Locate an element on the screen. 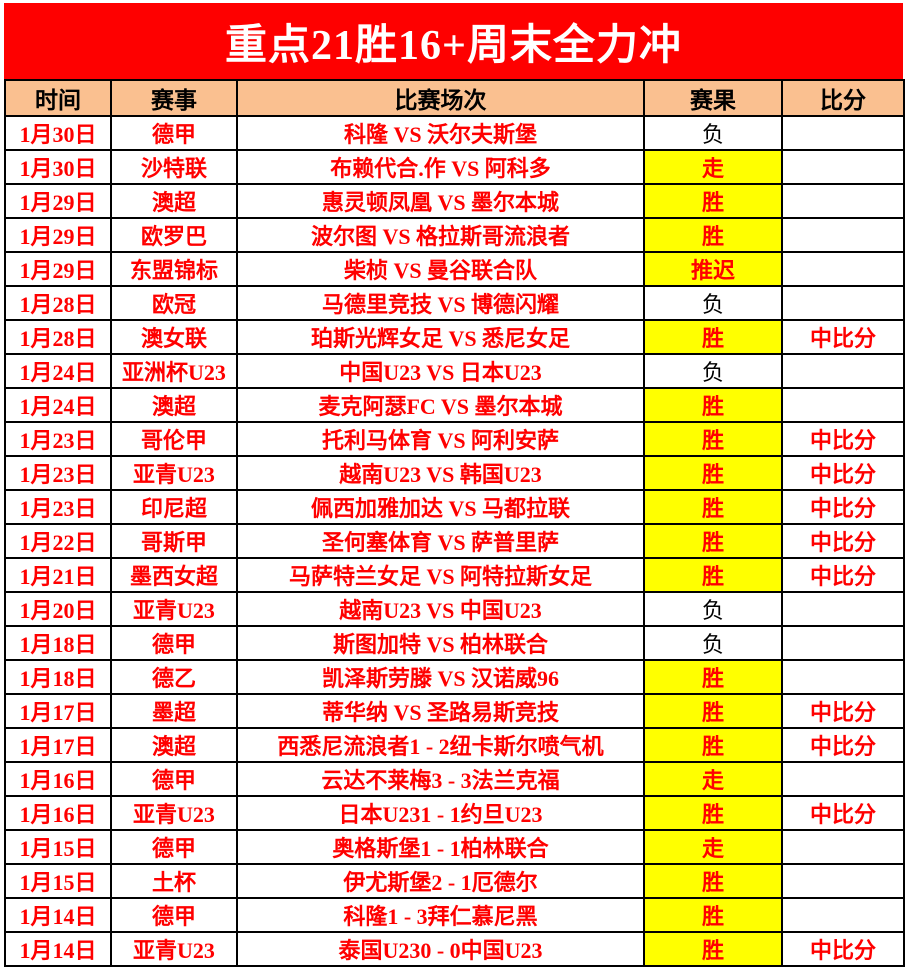 Image resolution: width=906 pixels, height=967 pixels. date-cell: 1月15日 is located at coordinates (58, 881).